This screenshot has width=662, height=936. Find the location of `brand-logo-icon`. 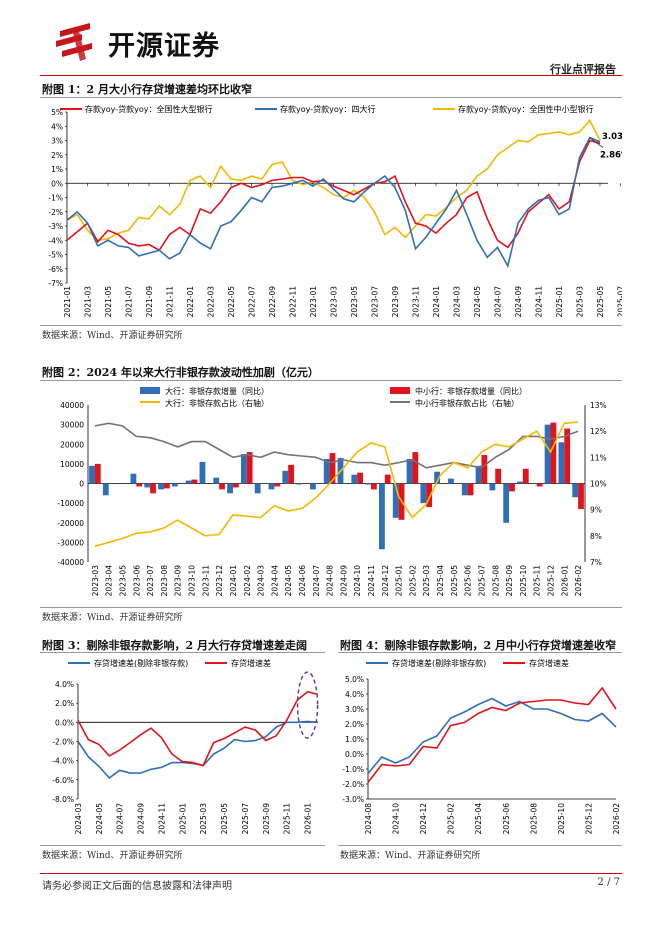

brand-logo-icon is located at coordinates (79, 42).